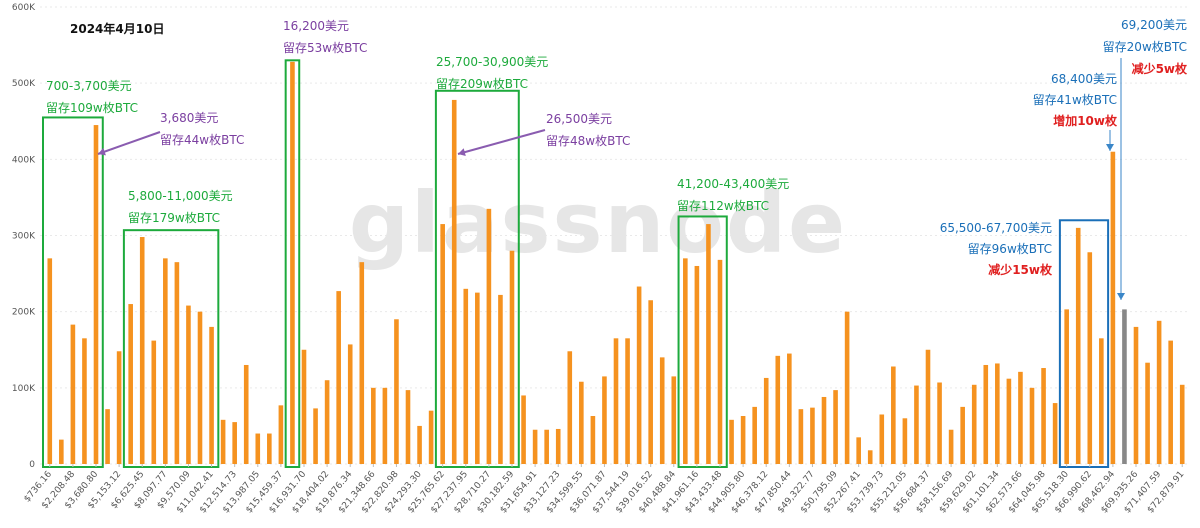  Describe the element at coordinates (129, 143) in the screenshot. I see `annotation-arrow` at that location.